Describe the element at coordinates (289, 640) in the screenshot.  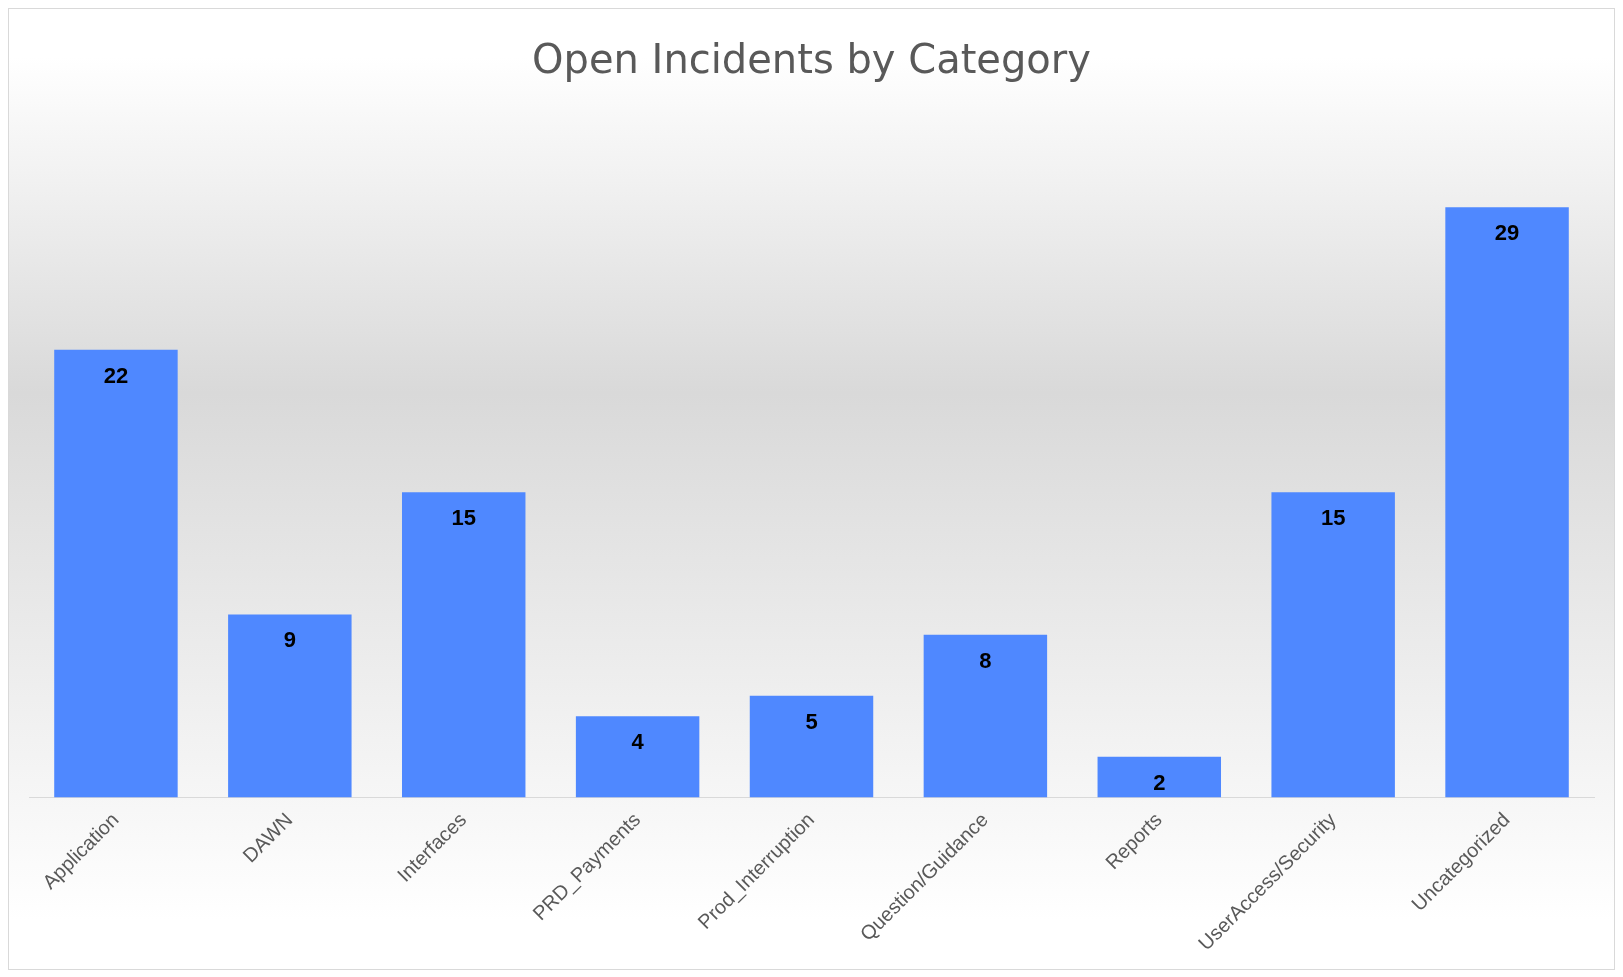
I see `data-label: 9` at that location.